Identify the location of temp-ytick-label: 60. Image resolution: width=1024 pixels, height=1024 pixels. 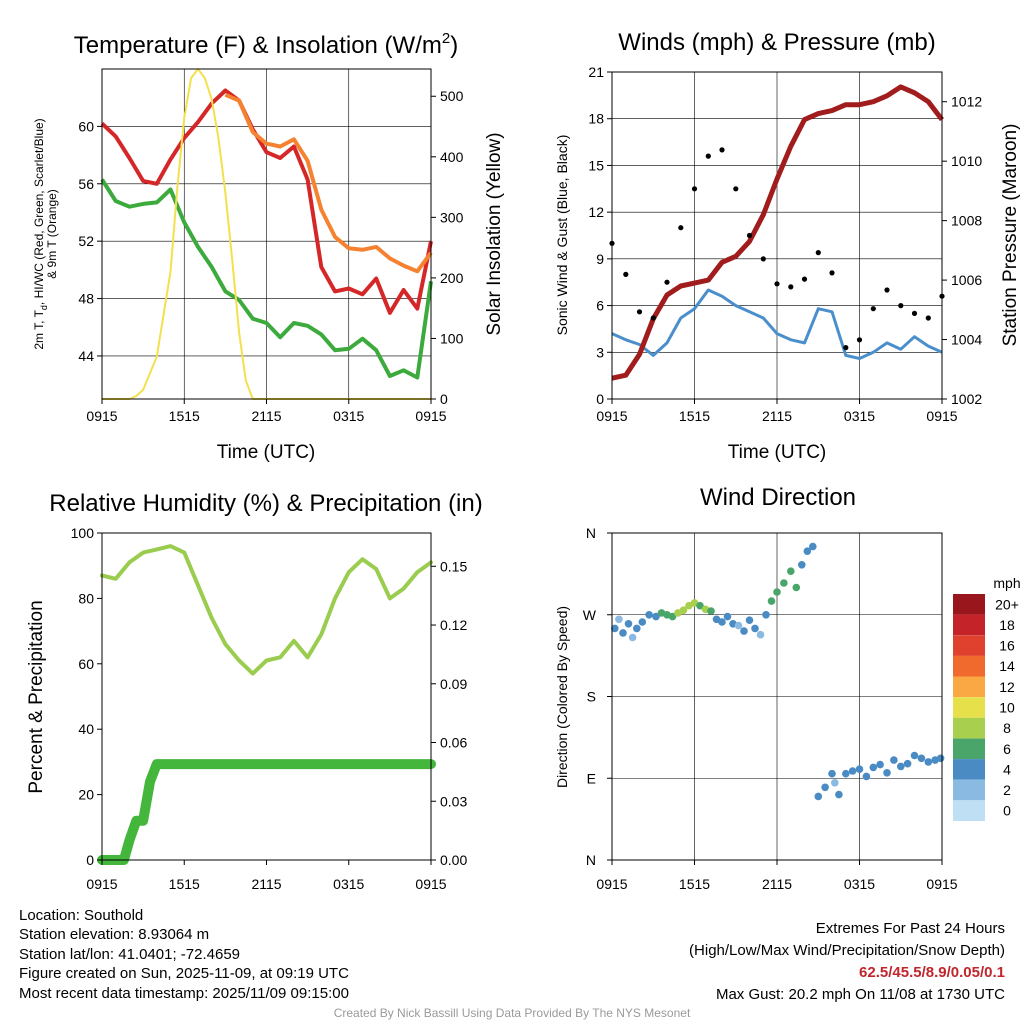
(86, 126).